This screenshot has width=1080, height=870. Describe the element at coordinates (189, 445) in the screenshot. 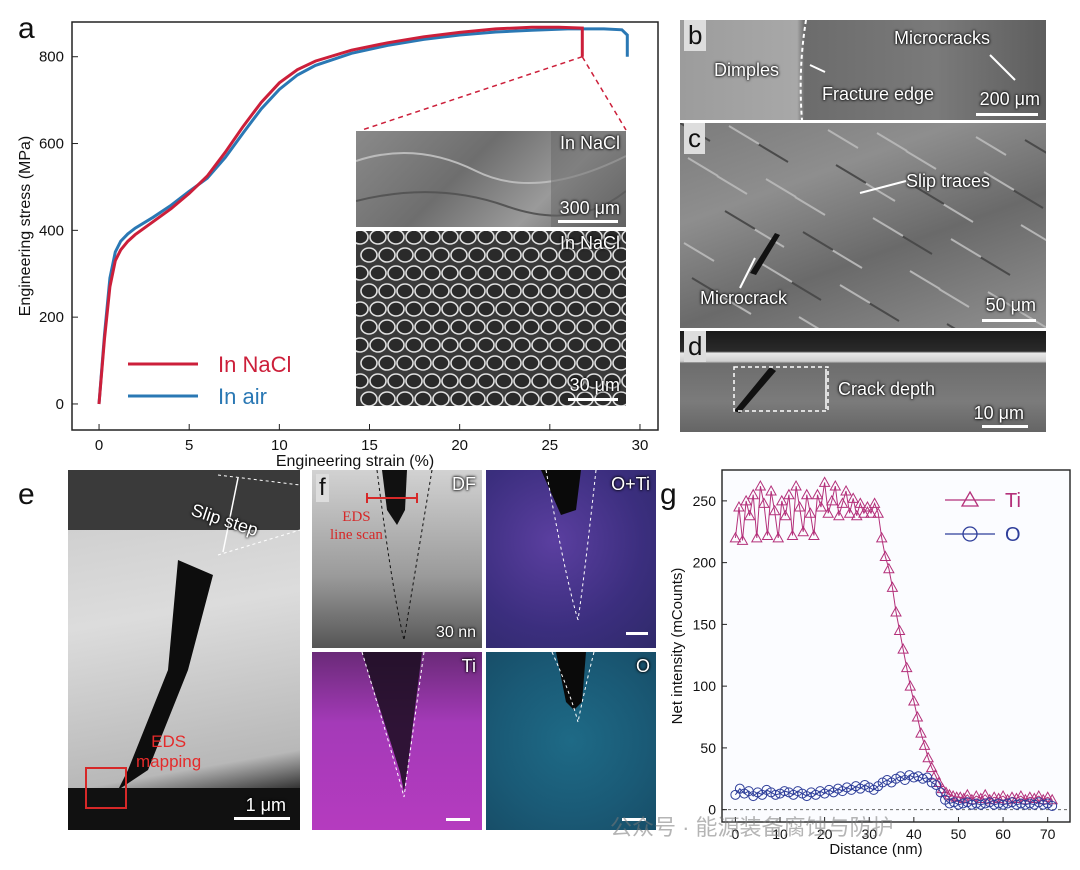

I see `x-tick-label-a: 5` at that location.